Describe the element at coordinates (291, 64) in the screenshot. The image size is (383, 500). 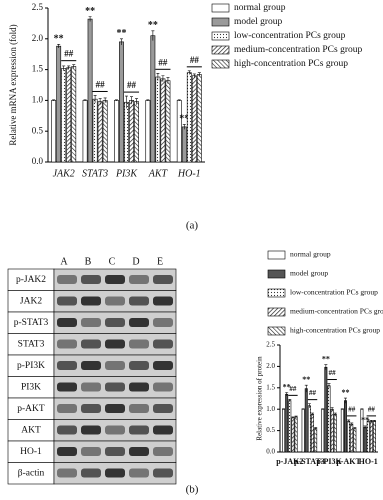
I see `legend-label: high-concentration PCs group` at that location.